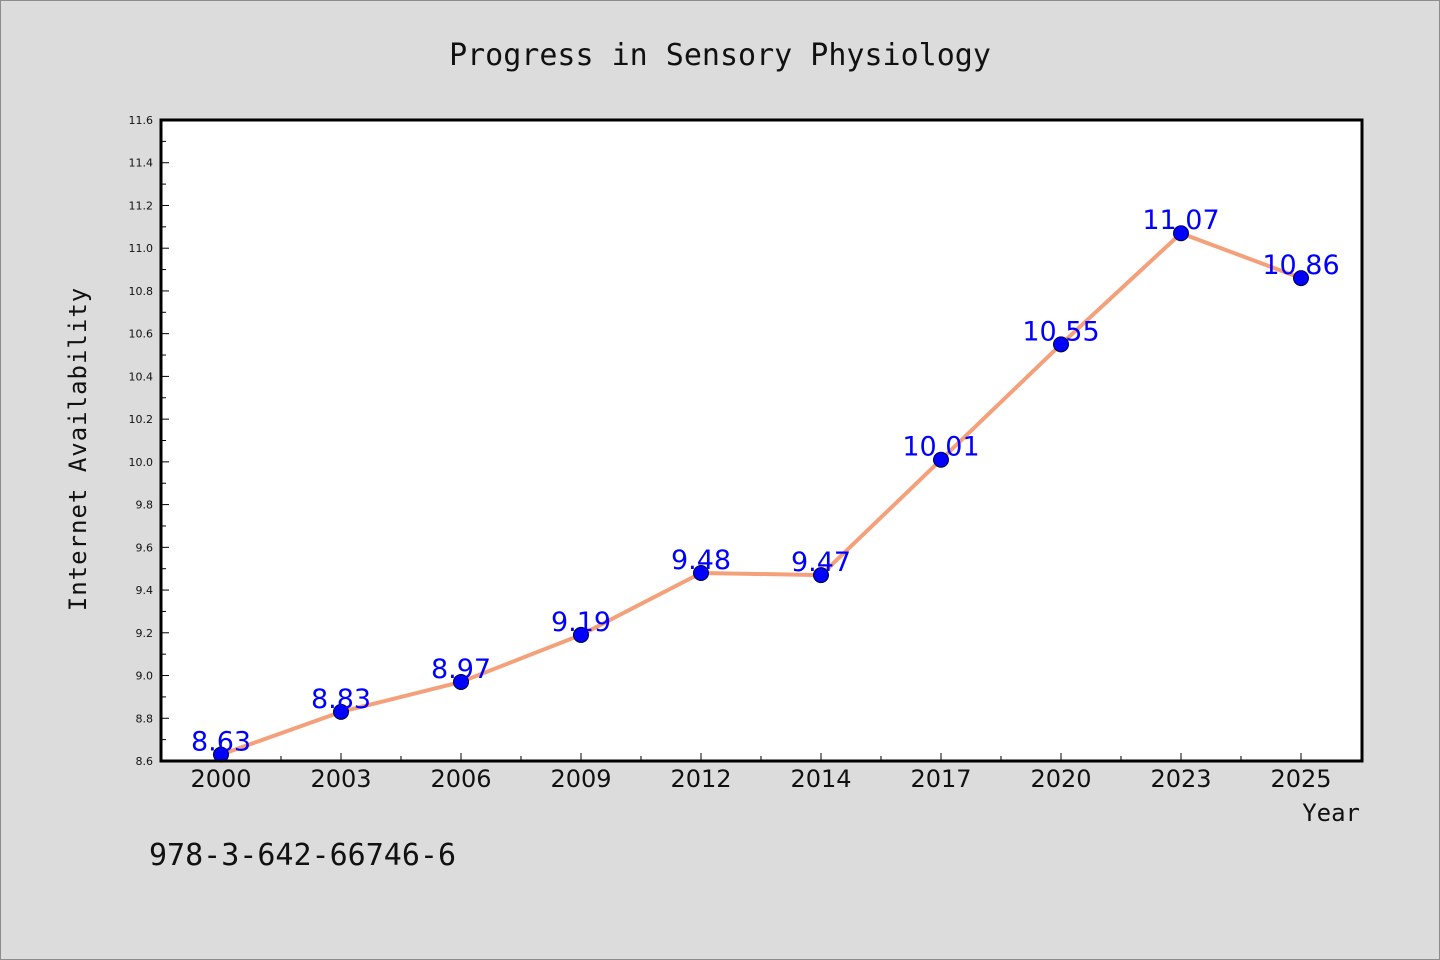 This screenshot has height=960, width=1440. What do you see at coordinates (1331, 813) in the screenshot?
I see `x-axis-label: Year` at bounding box center [1331, 813].